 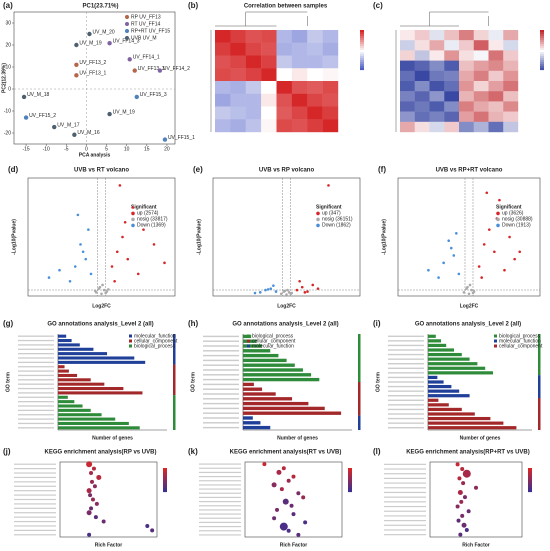 What do you see at coordinates (378, 5) in the screenshot?
I see `panel-label: (c)` at bounding box center [378, 5].